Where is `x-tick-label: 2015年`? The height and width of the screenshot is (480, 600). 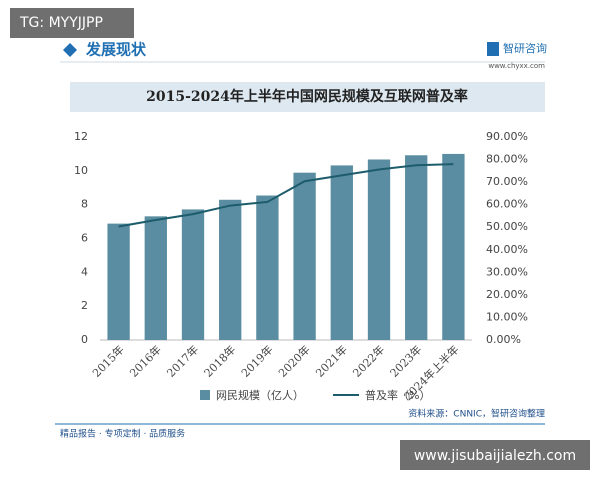
x-tick-label: 2015年 is located at coordinates (107, 360).